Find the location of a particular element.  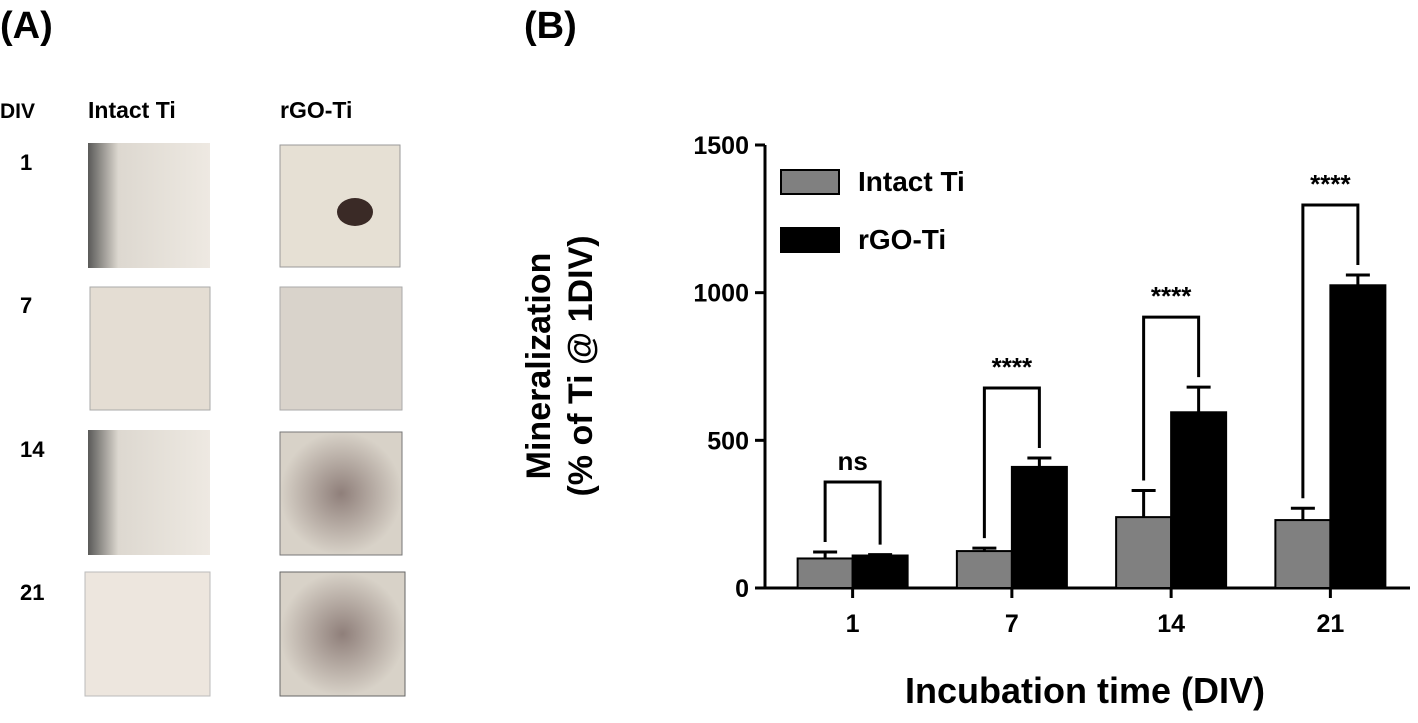

y-tick-label: 1500 is located at coordinates (721, 146).